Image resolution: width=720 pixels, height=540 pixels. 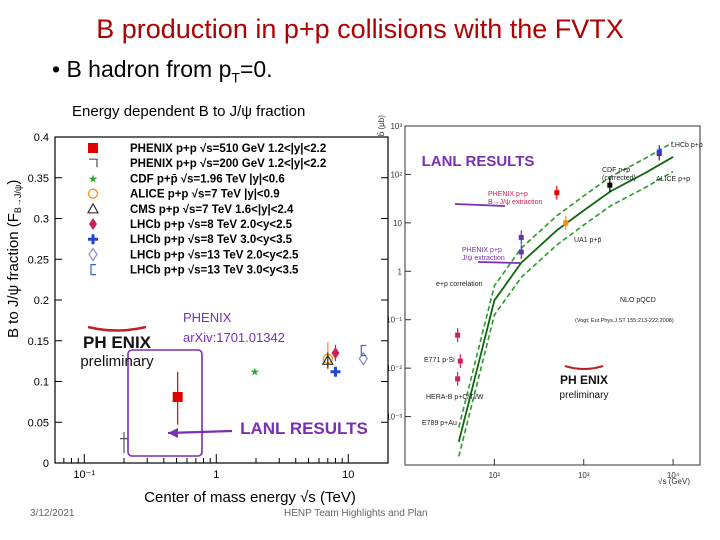 What do you see at coordinates (482, 250) in the screenshot?
I see `right-point-label-1-0: PHENIX p+p` at bounding box center [482, 250].